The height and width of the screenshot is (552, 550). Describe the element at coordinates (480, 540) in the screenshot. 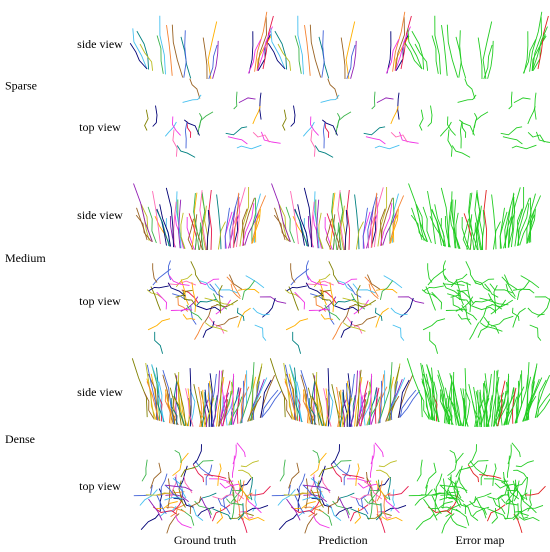

I see `column-label: Error map` at that location.